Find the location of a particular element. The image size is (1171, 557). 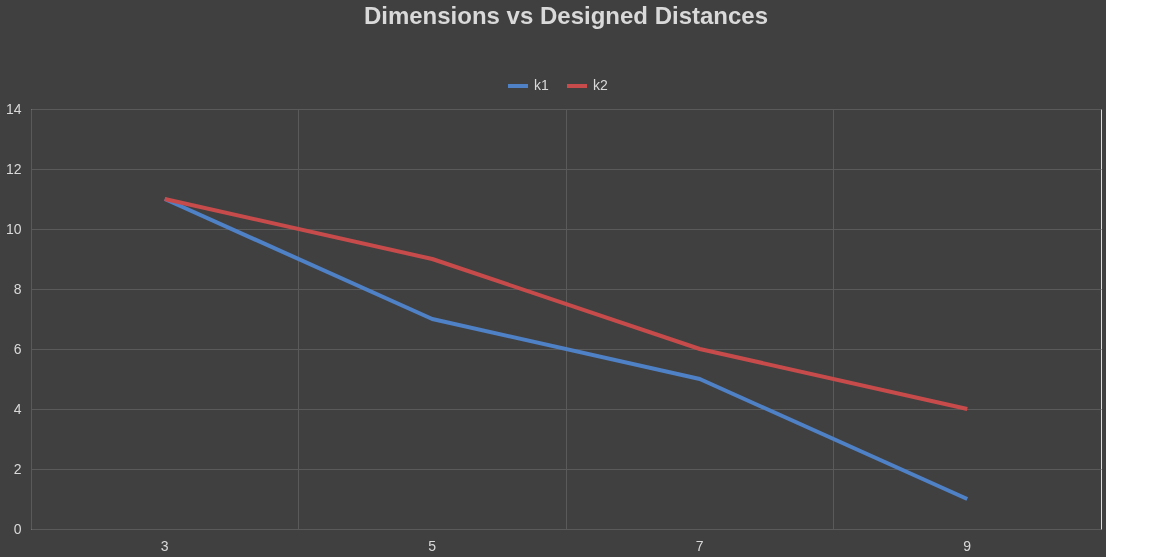

y-tick-label: 4 is located at coordinates (17, 408).